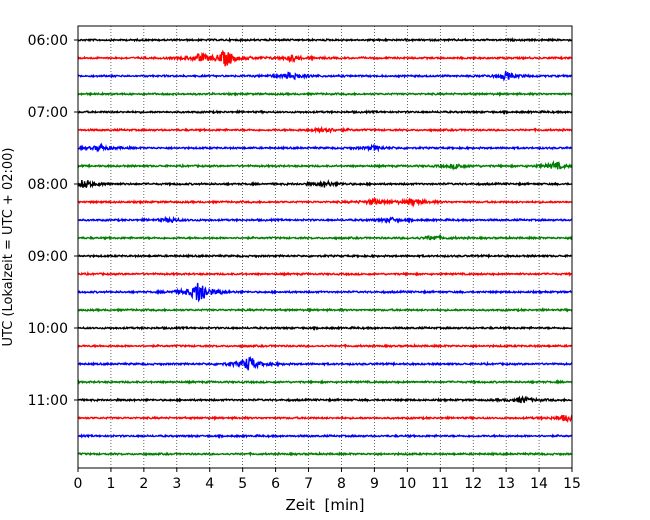 Image resolution: width=650 pixels, height=520 pixels. I want to click on y-tick-label: 11:00, so click(48, 401).